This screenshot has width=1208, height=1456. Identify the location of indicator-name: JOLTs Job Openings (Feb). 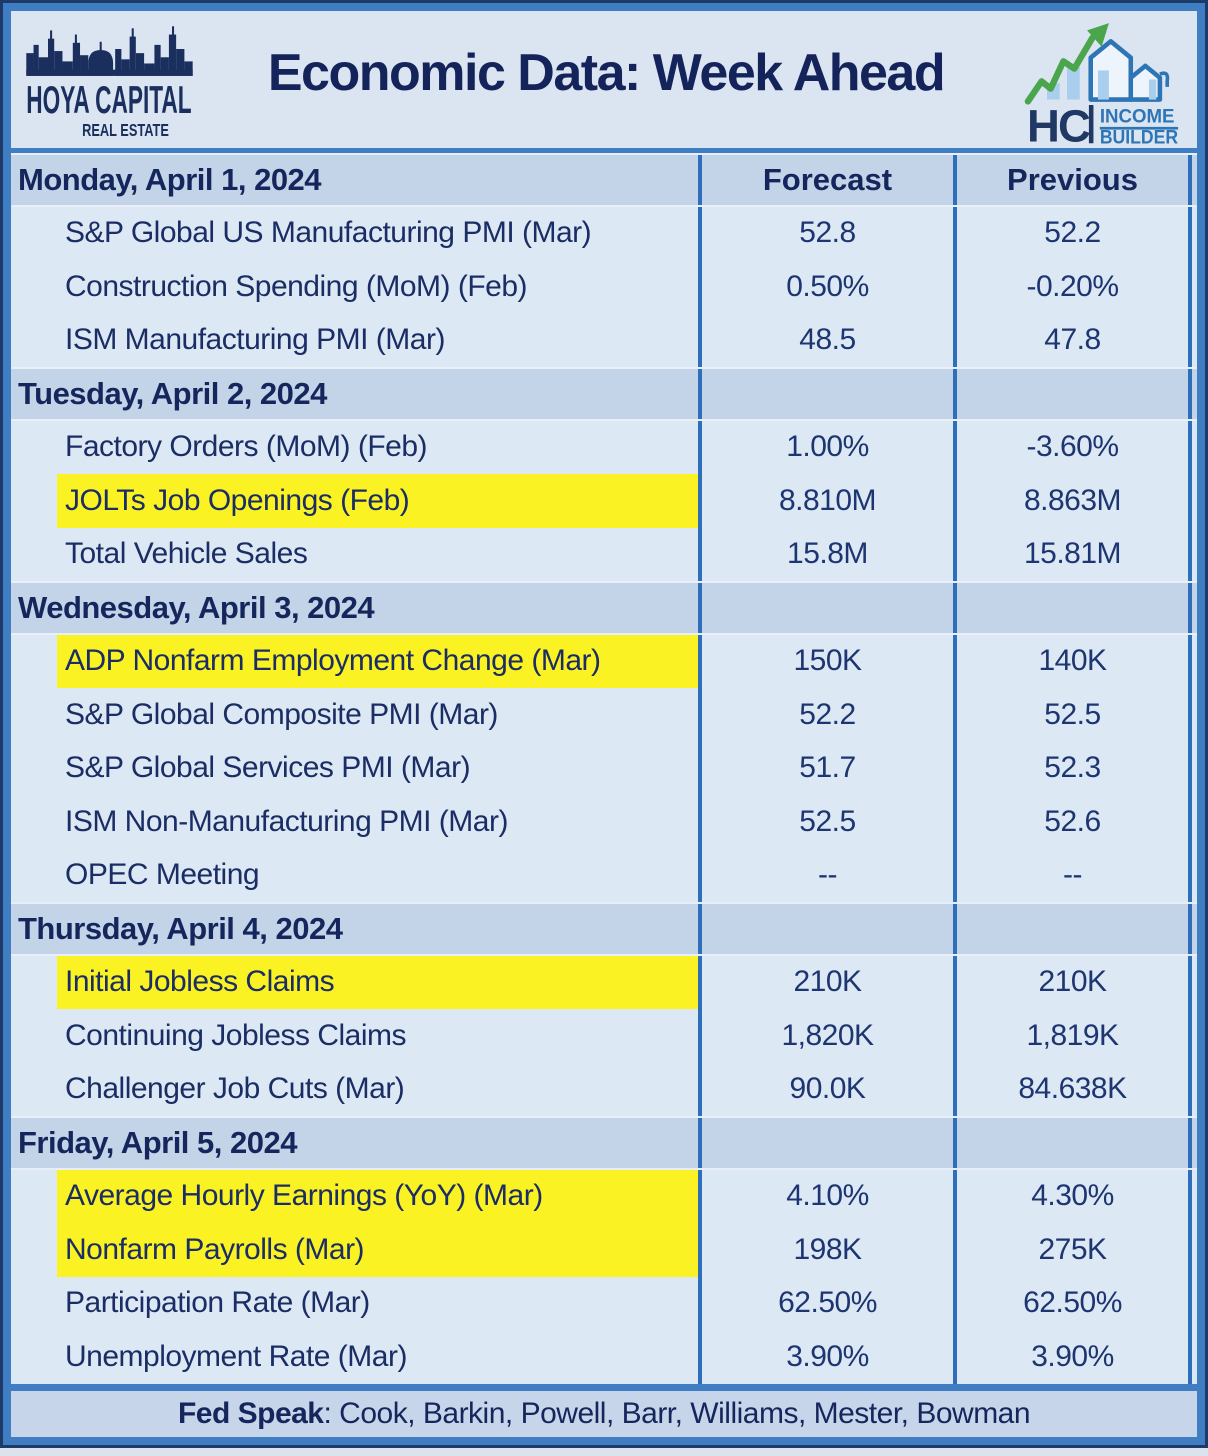
(237, 500).